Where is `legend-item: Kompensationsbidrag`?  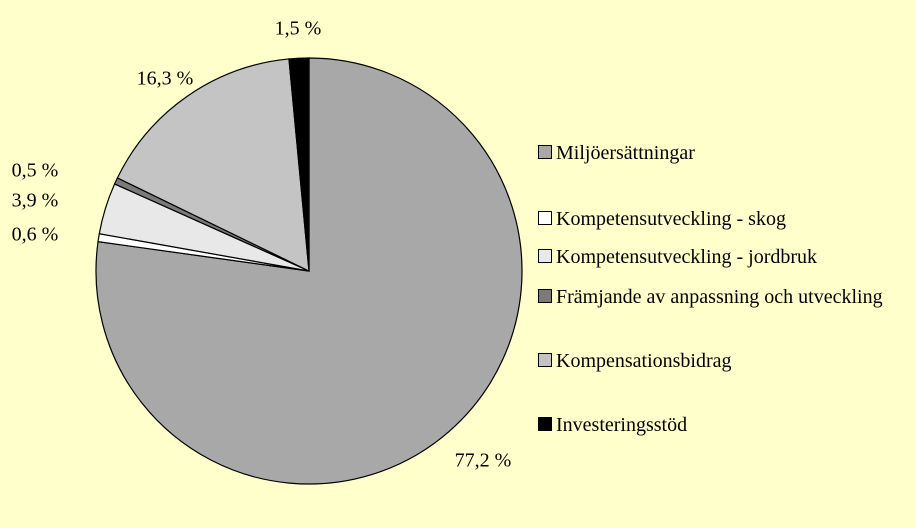 legend-item: Kompensationsbidrag is located at coordinates (723, 361).